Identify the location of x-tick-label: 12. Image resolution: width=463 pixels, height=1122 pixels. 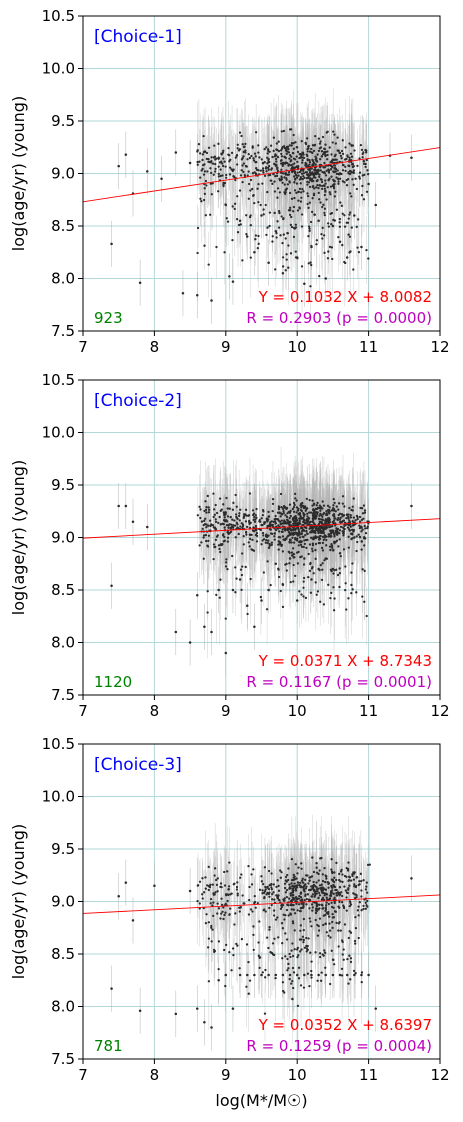
(439, 347).